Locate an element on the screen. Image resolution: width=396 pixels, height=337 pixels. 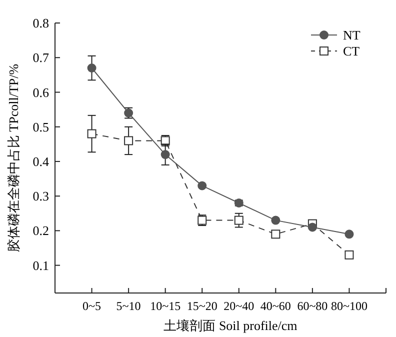
x-tick-label: 40~60 is located at coordinates (275, 306).